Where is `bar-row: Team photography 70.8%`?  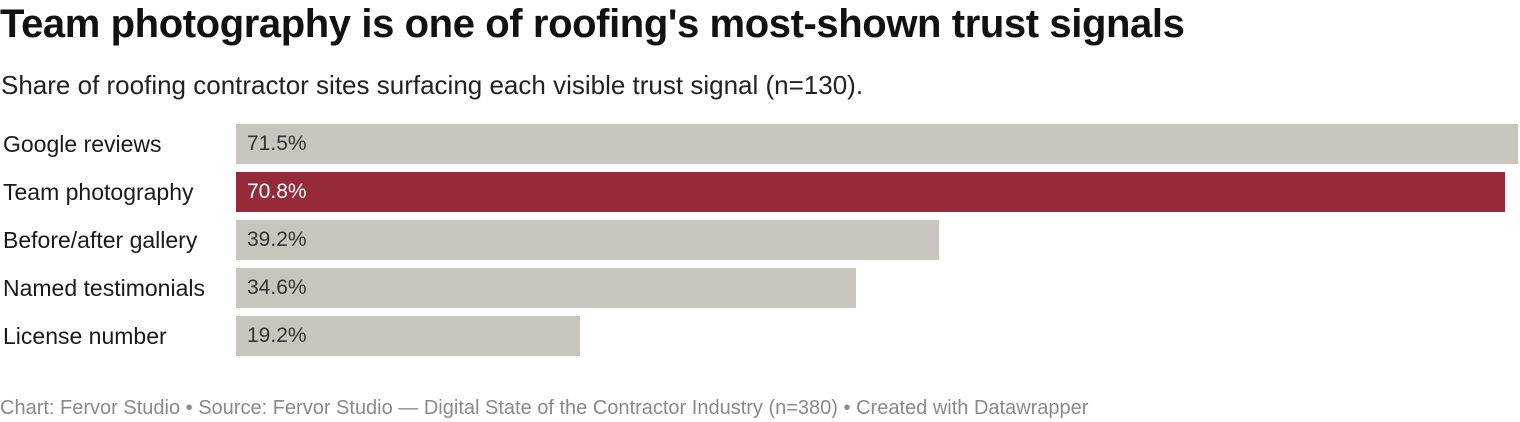
bar-row: Team photography 70.8% is located at coordinates (760, 192).